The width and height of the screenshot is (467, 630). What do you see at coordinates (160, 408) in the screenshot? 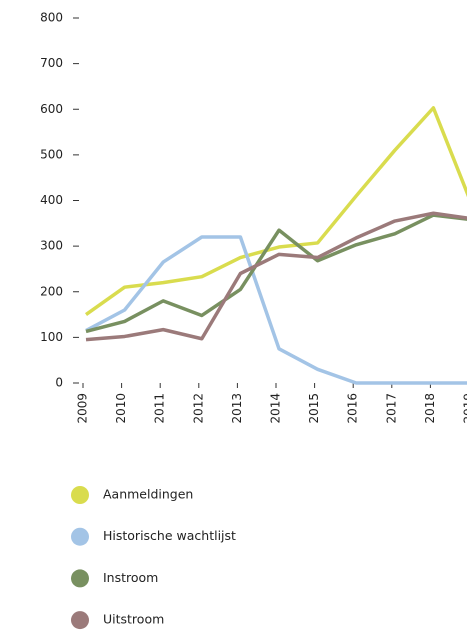
I see `x-tick-label: 2011` at bounding box center [160, 408].